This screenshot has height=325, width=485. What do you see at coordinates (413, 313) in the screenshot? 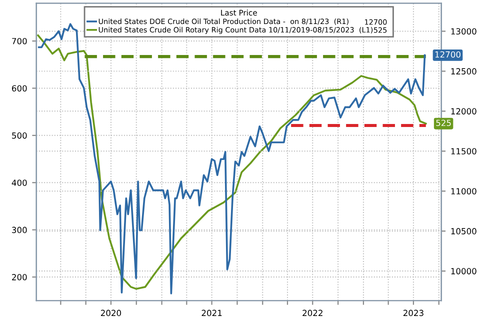
I see `x-tick-label: 2023` at bounding box center [413, 313].